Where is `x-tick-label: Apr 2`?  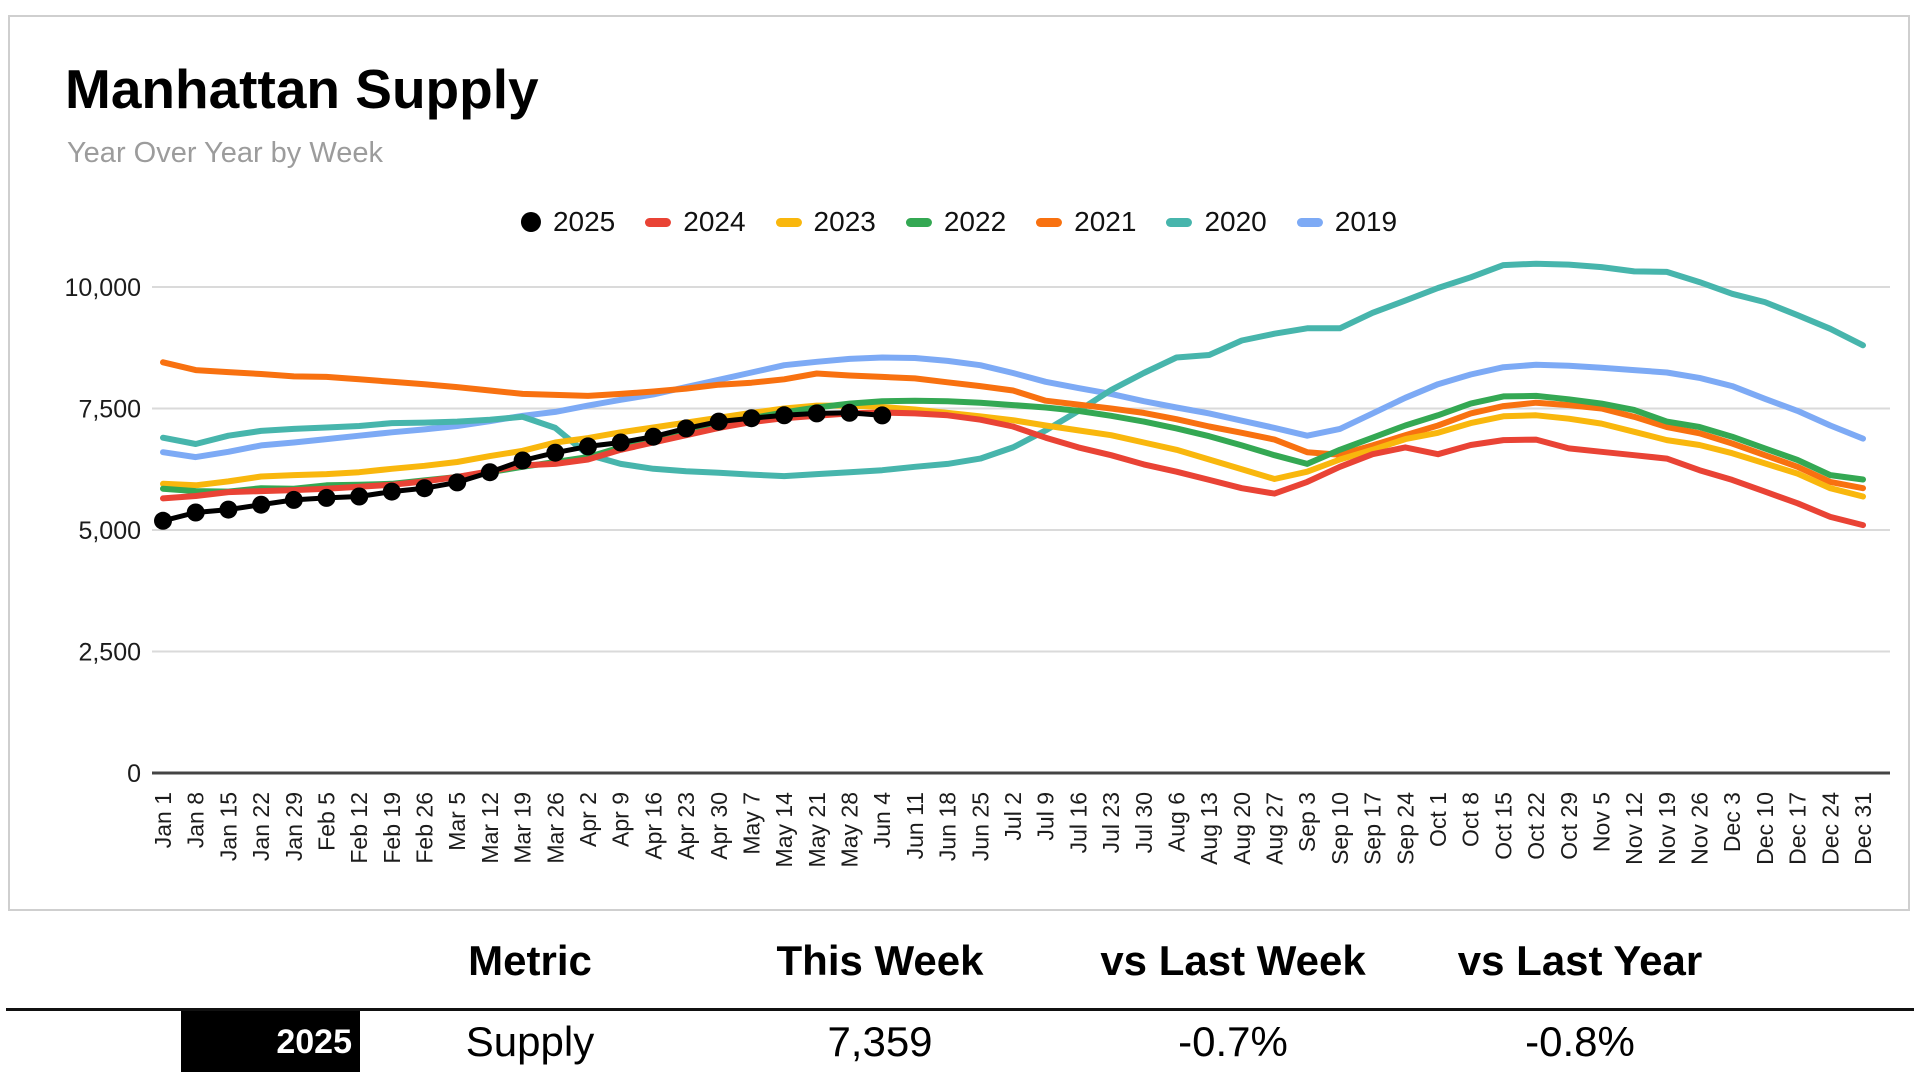 x-tick-label: Apr 2 is located at coordinates (588, 819).